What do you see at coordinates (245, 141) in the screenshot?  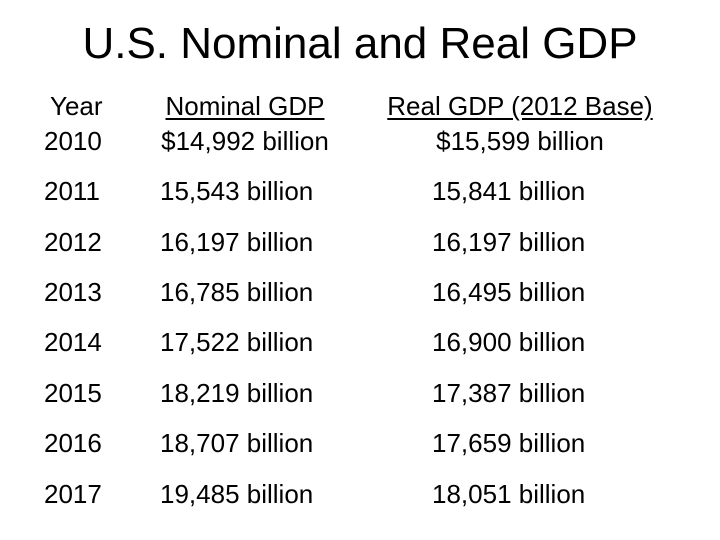 I see `row-2010-nominal: $14,992 billion` at bounding box center [245, 141].